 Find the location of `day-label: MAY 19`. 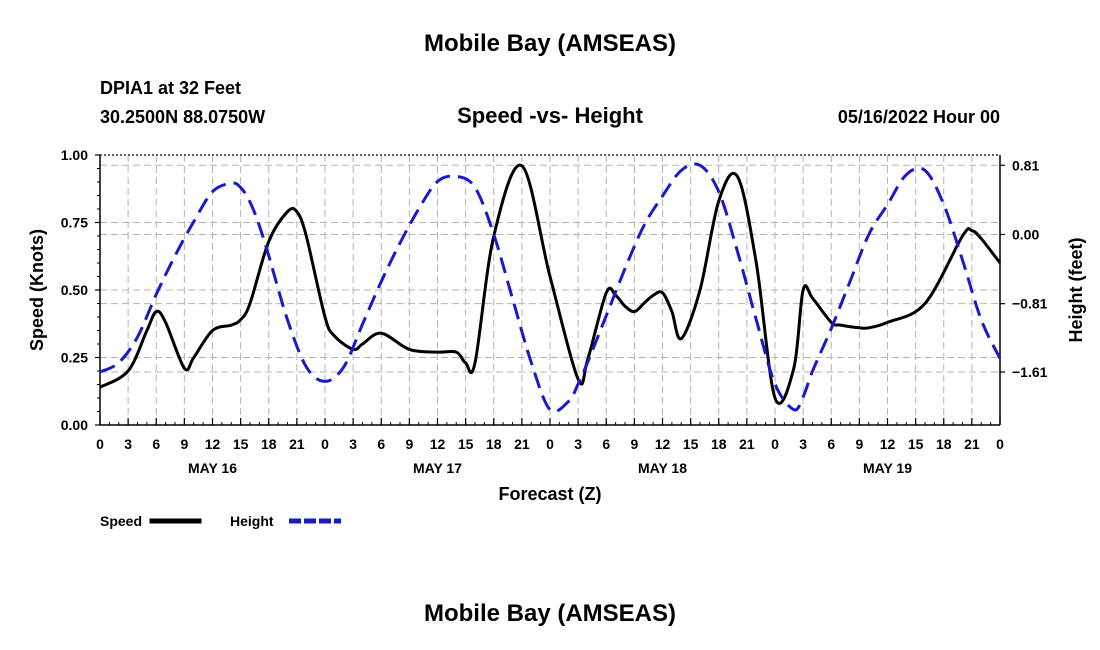

day-label: MAY 19 is located at coordinates (887, 468).